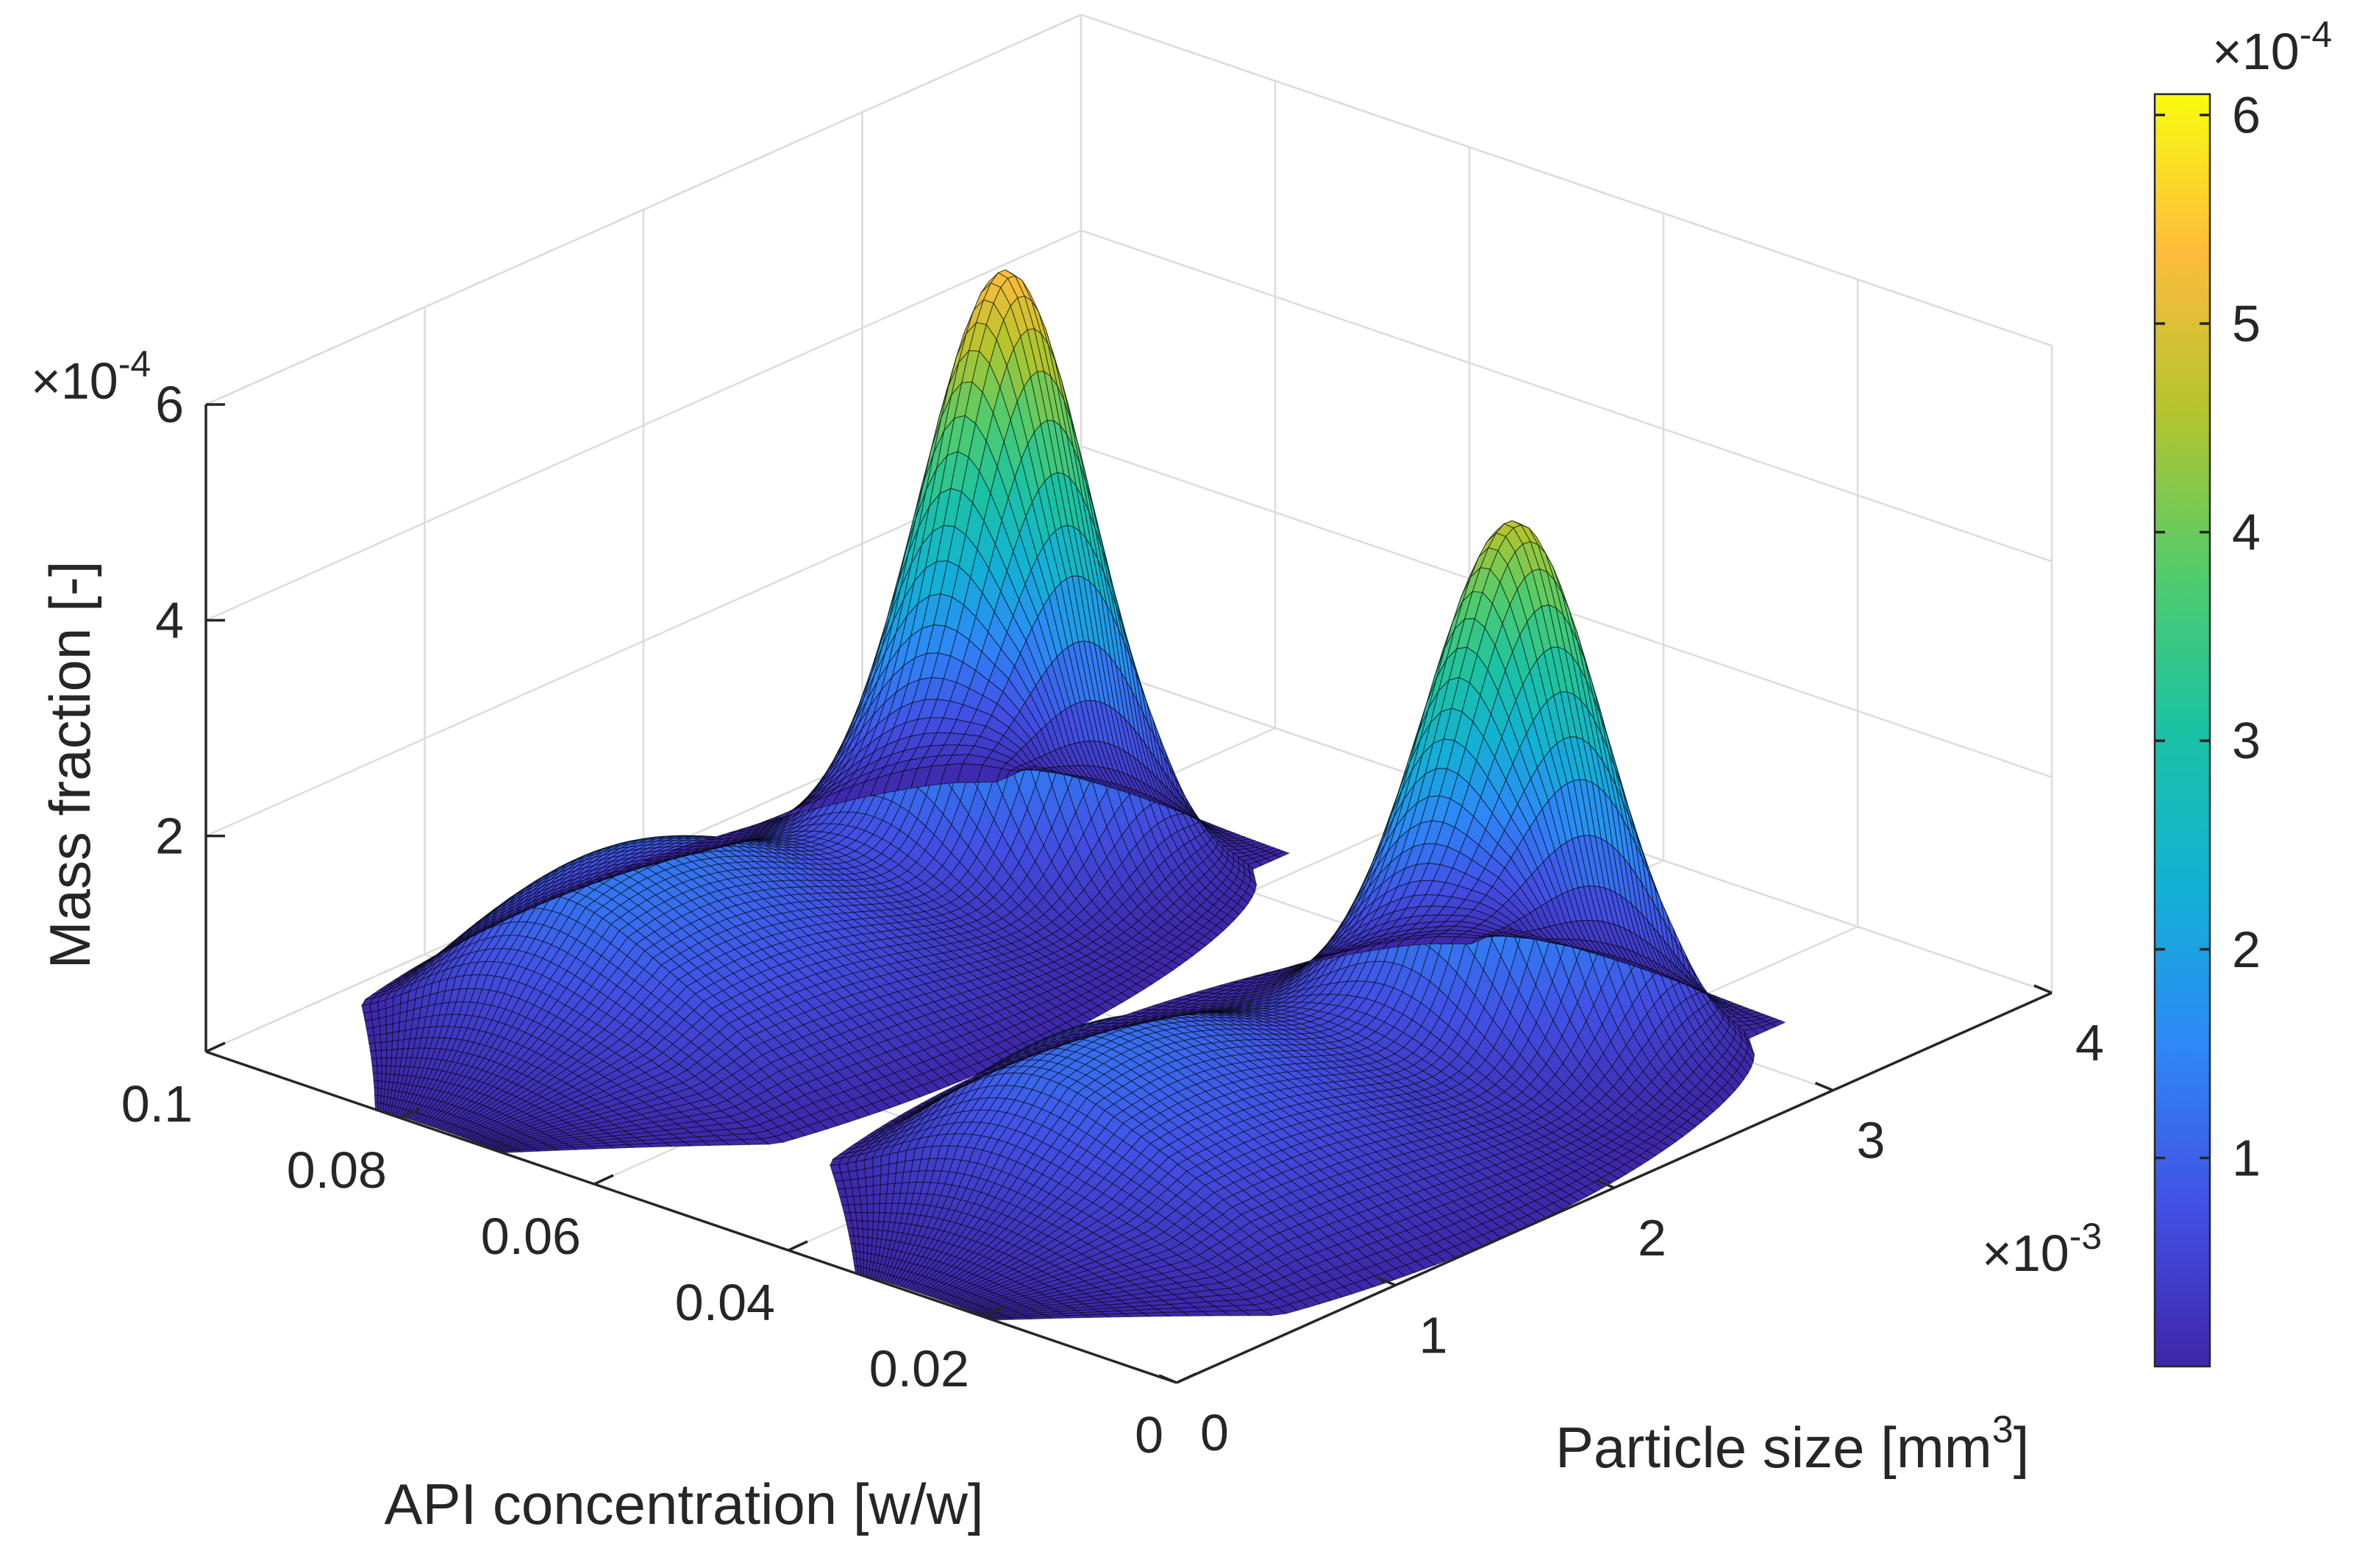  I want to click on box-top-back-edge, so click(1566, 180).